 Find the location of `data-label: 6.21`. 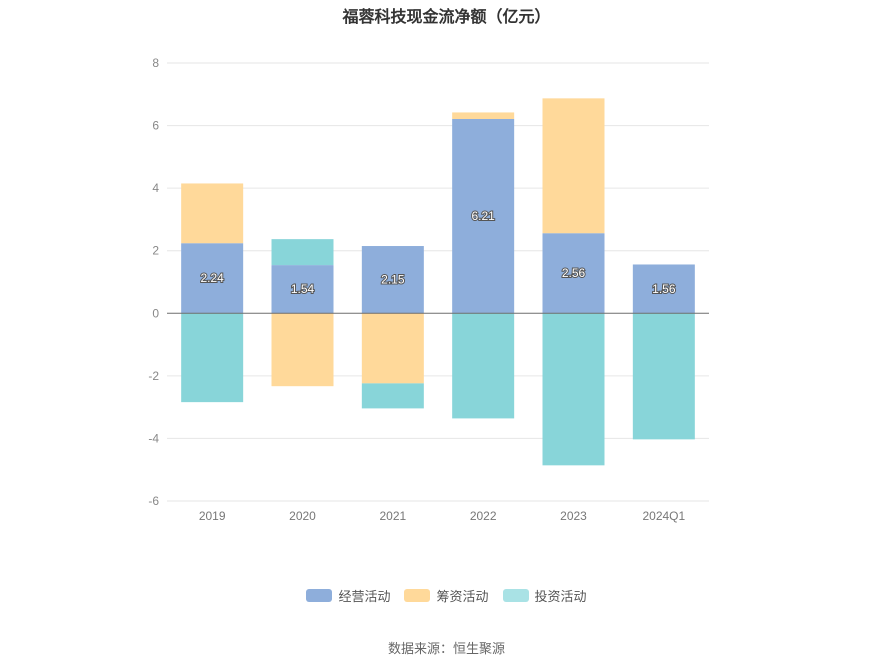

data-label: 6.21 is located at coordinates (483, 216).